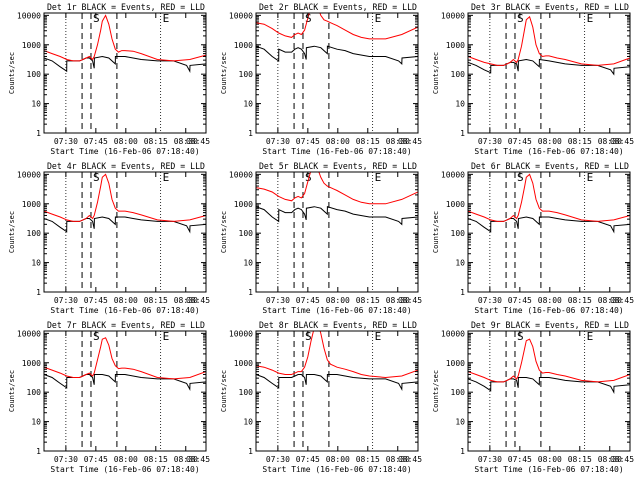 This screenshot has height=480, width=640. I want to click on chart-title: Det 5r BLACK = Events, RED = LLD, so click(338, 167).